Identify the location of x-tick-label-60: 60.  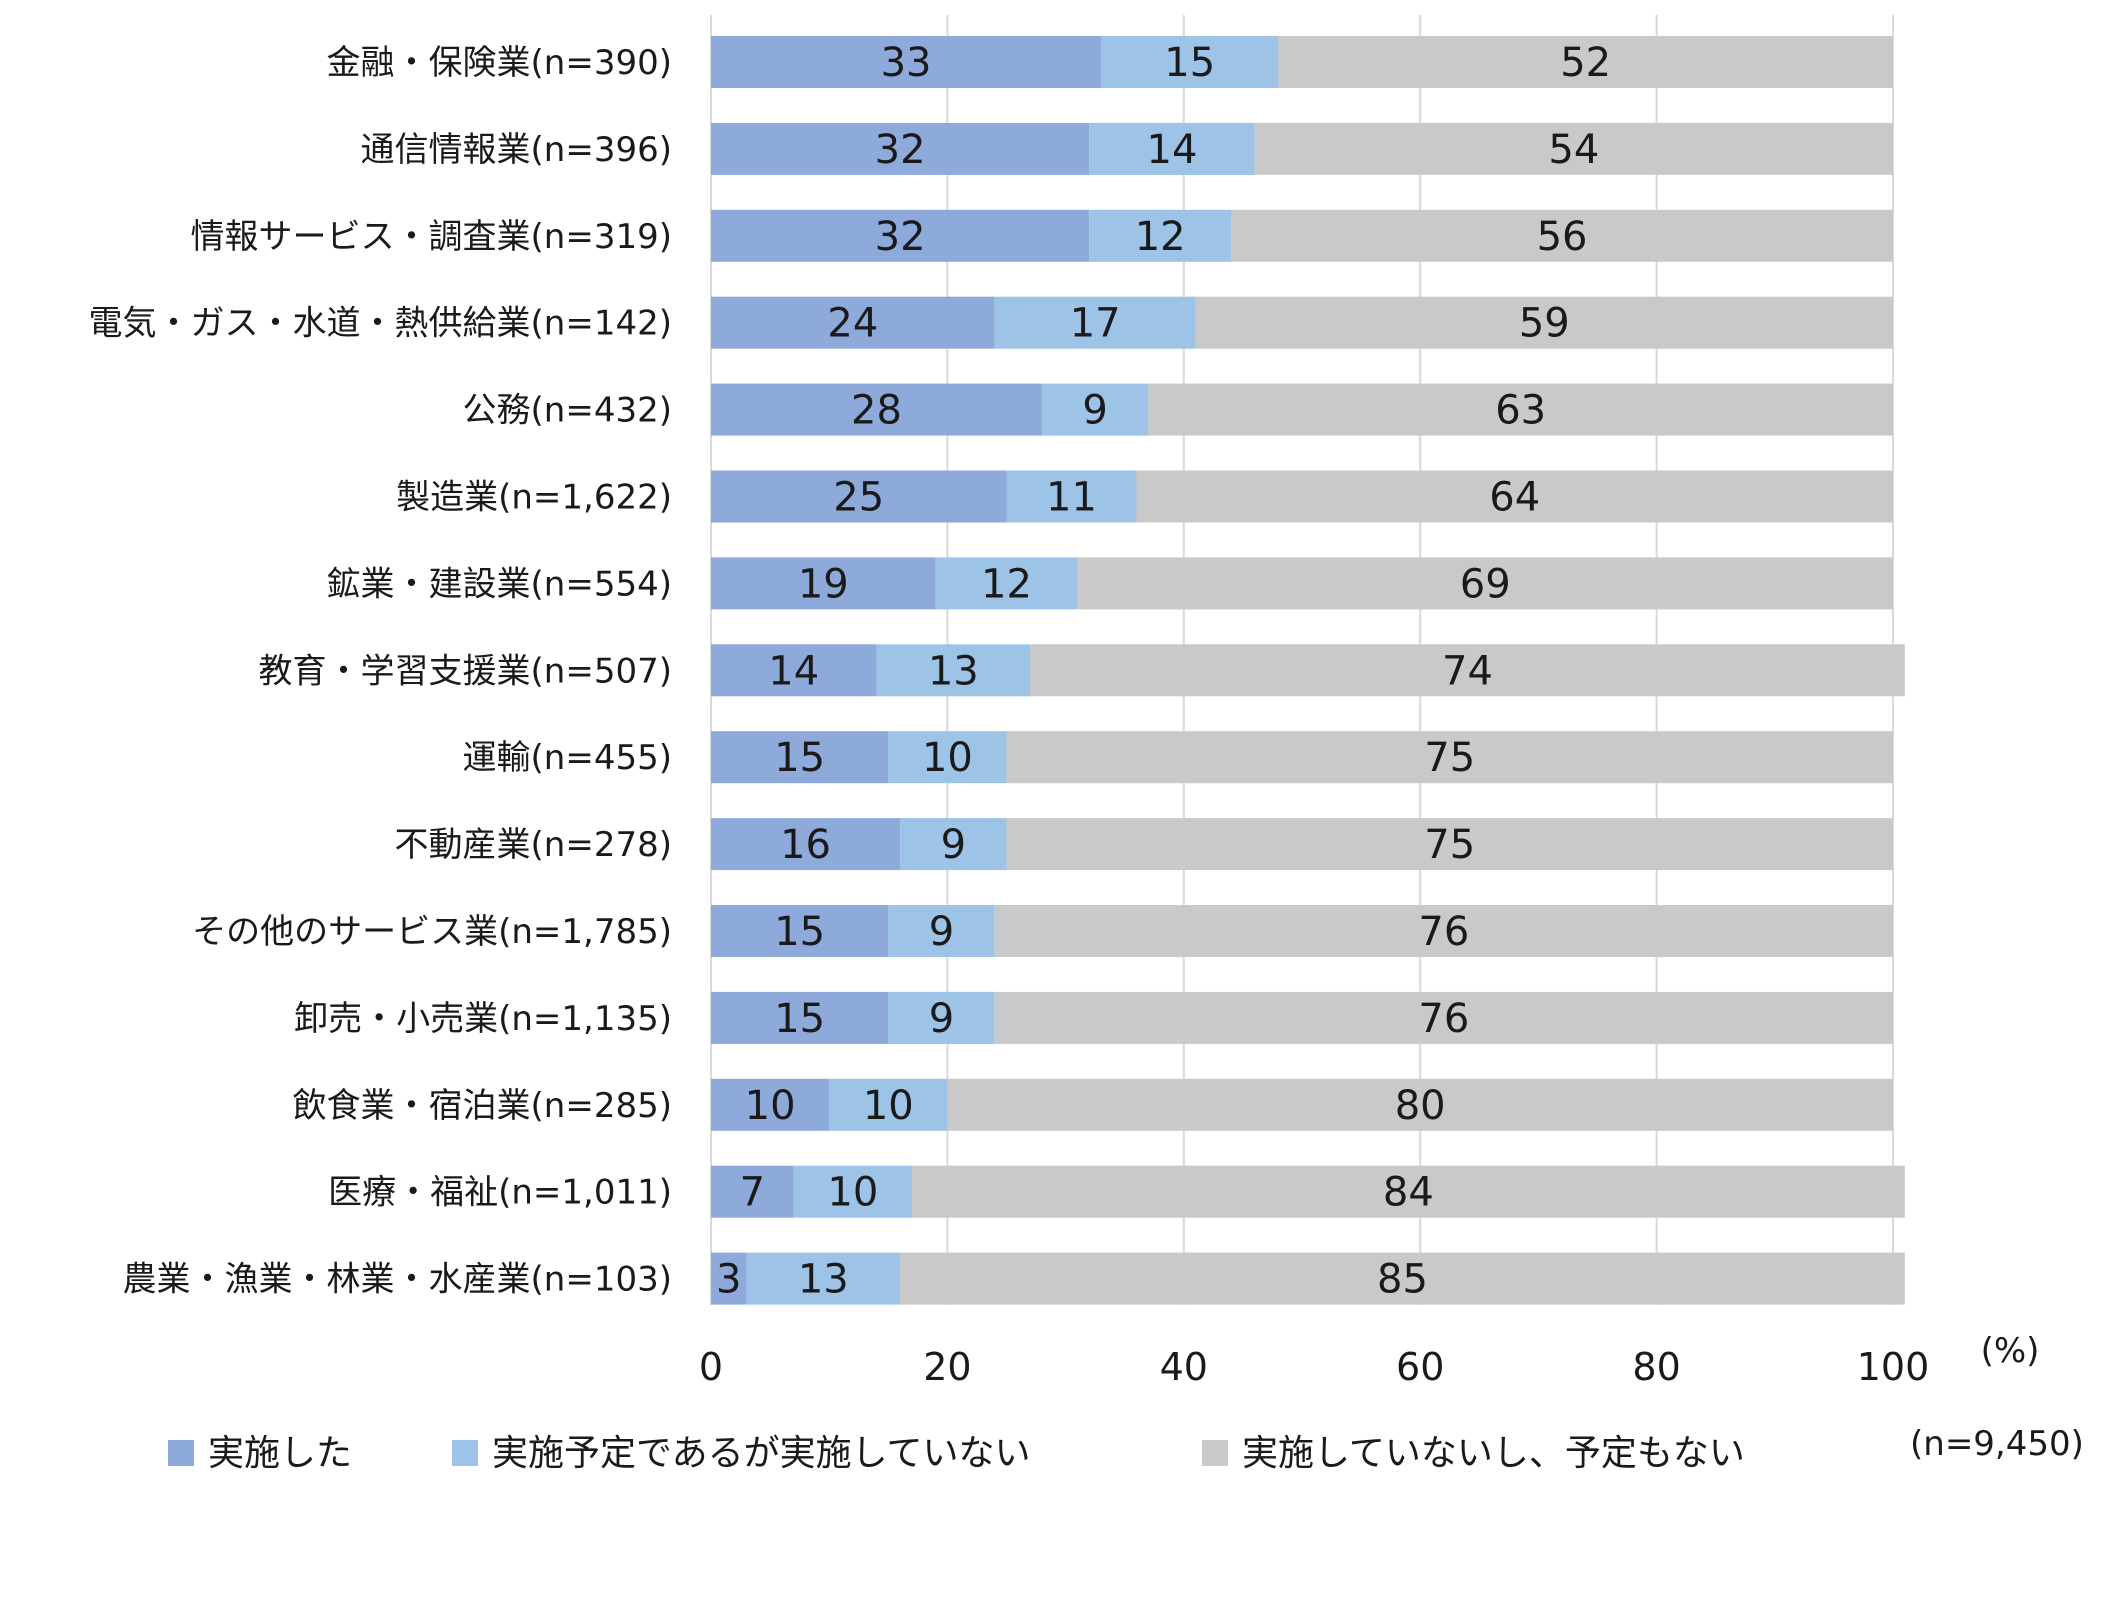
(1420, 1367).